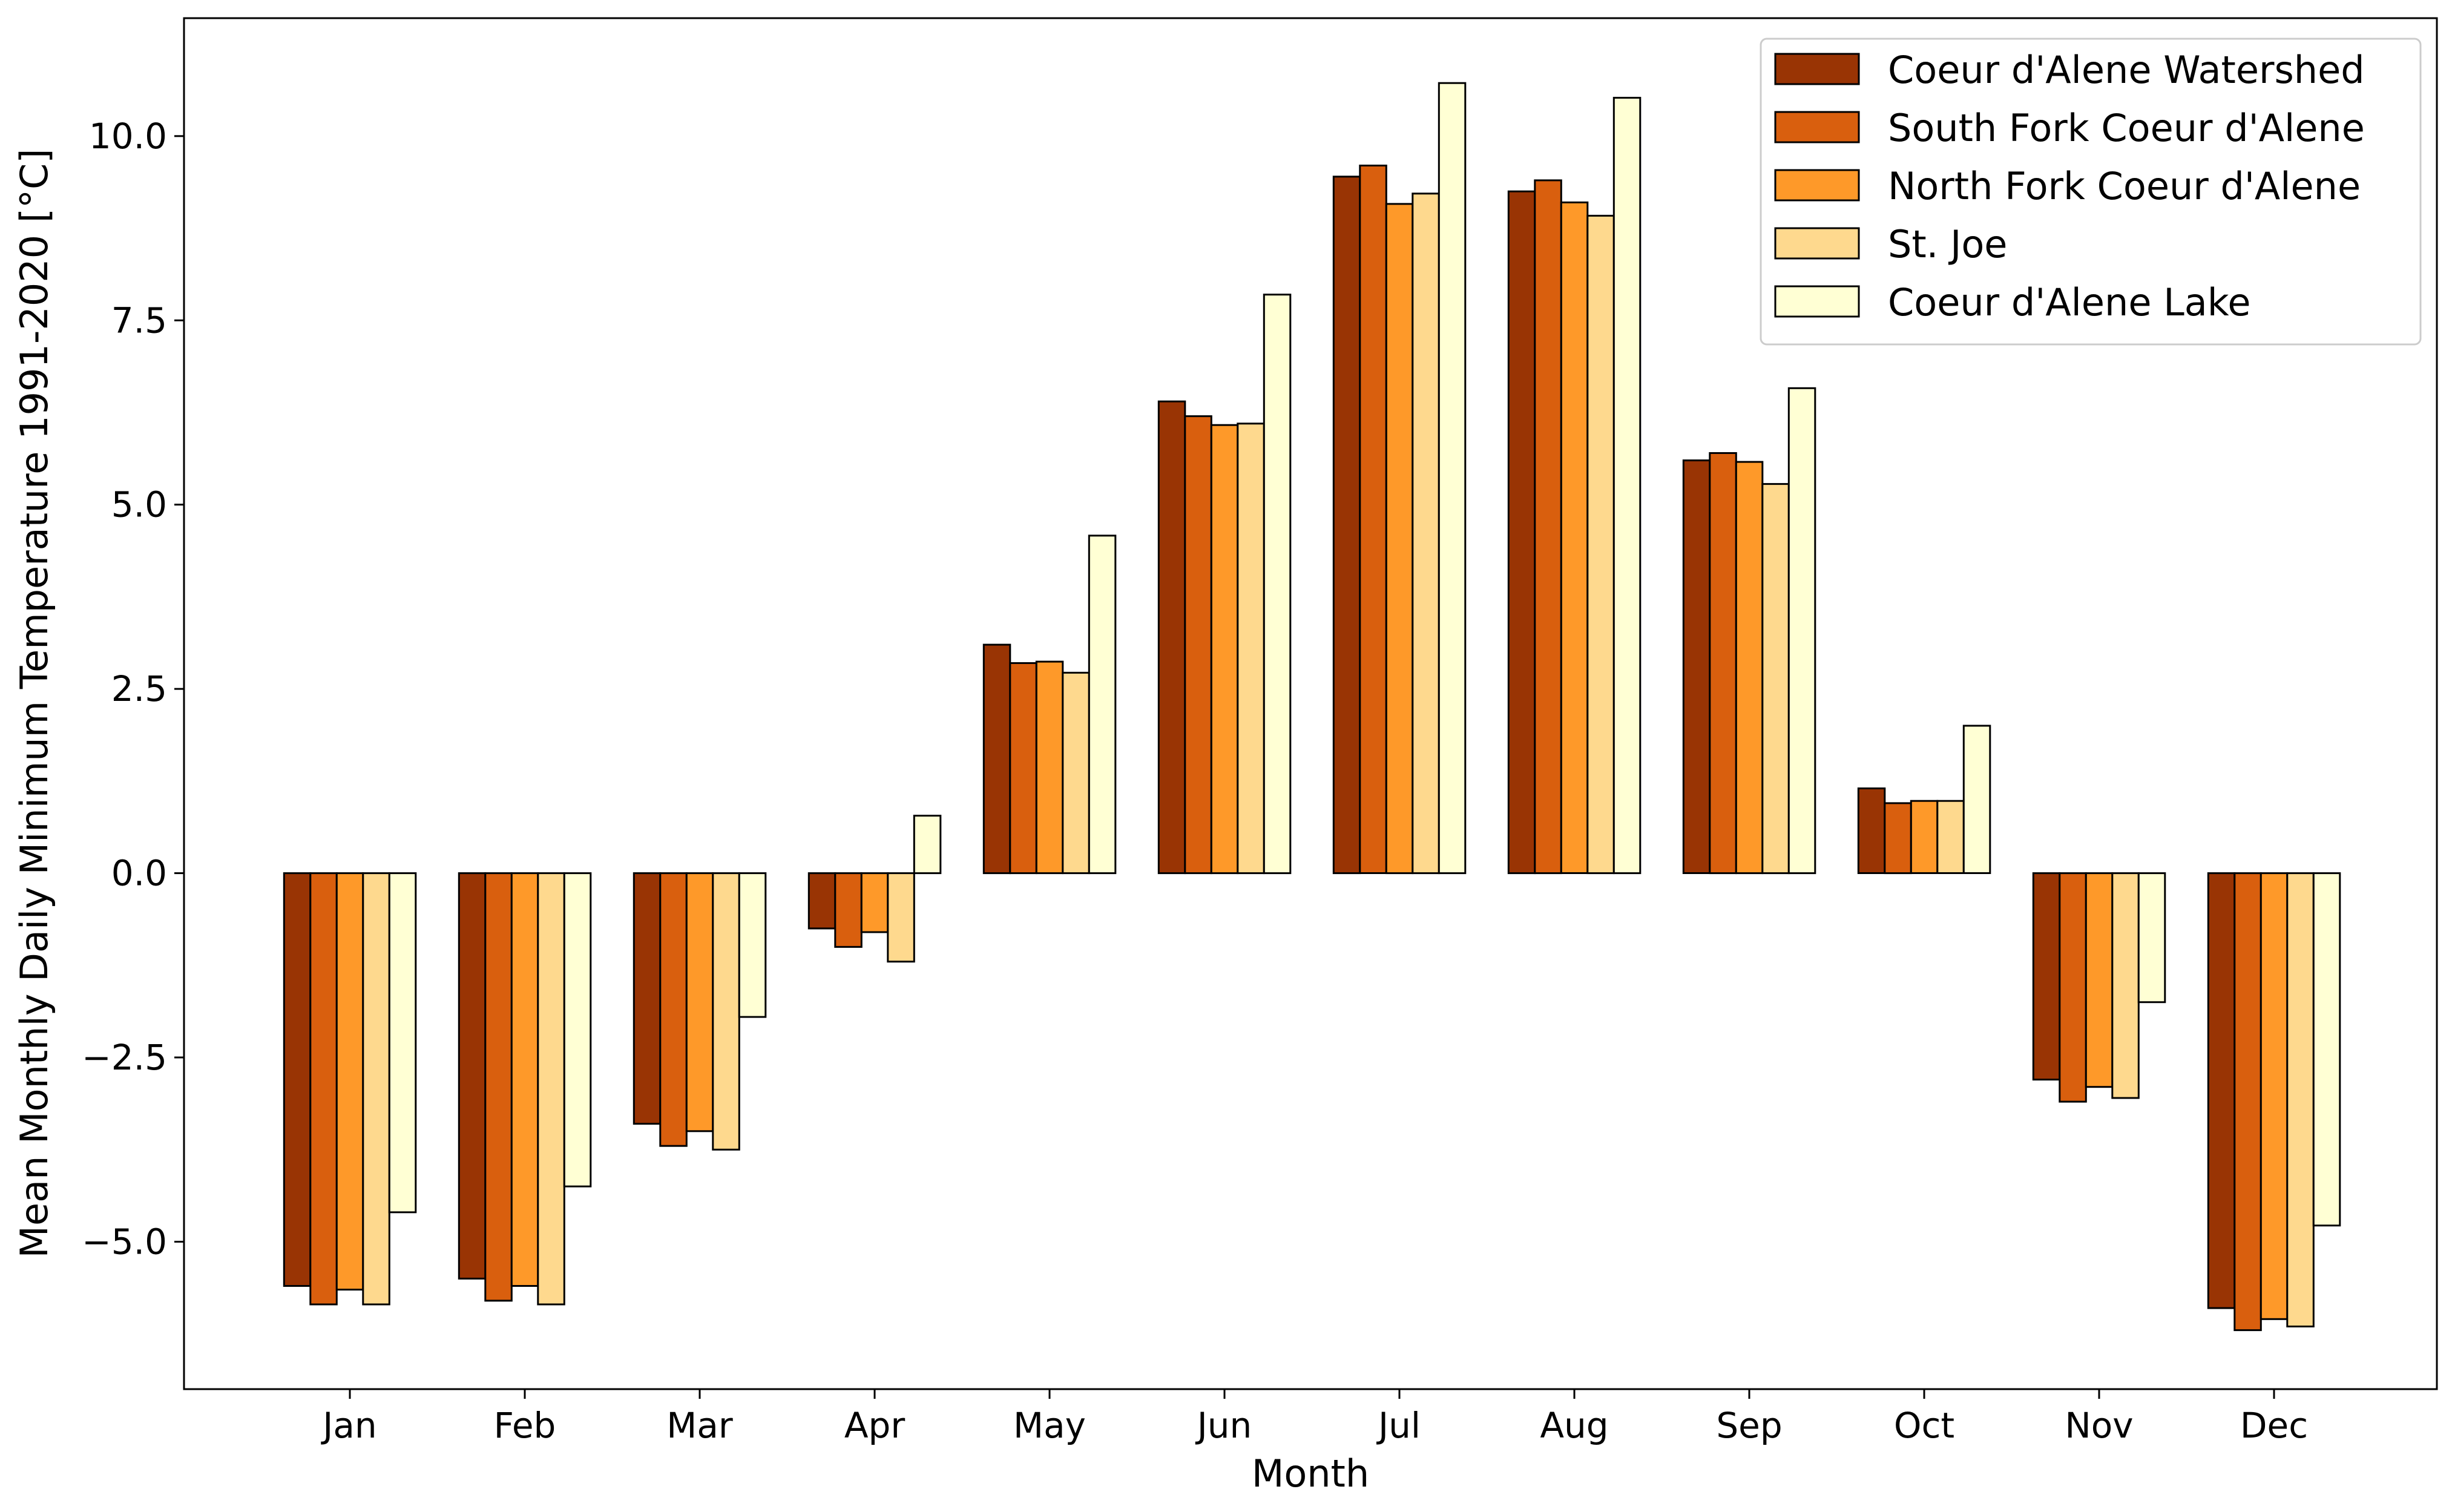 Image resolution: width=2452 pixels, height=1512 pixels. I want to click on x-tick-label-feb: Feb, so click(525, 1426).